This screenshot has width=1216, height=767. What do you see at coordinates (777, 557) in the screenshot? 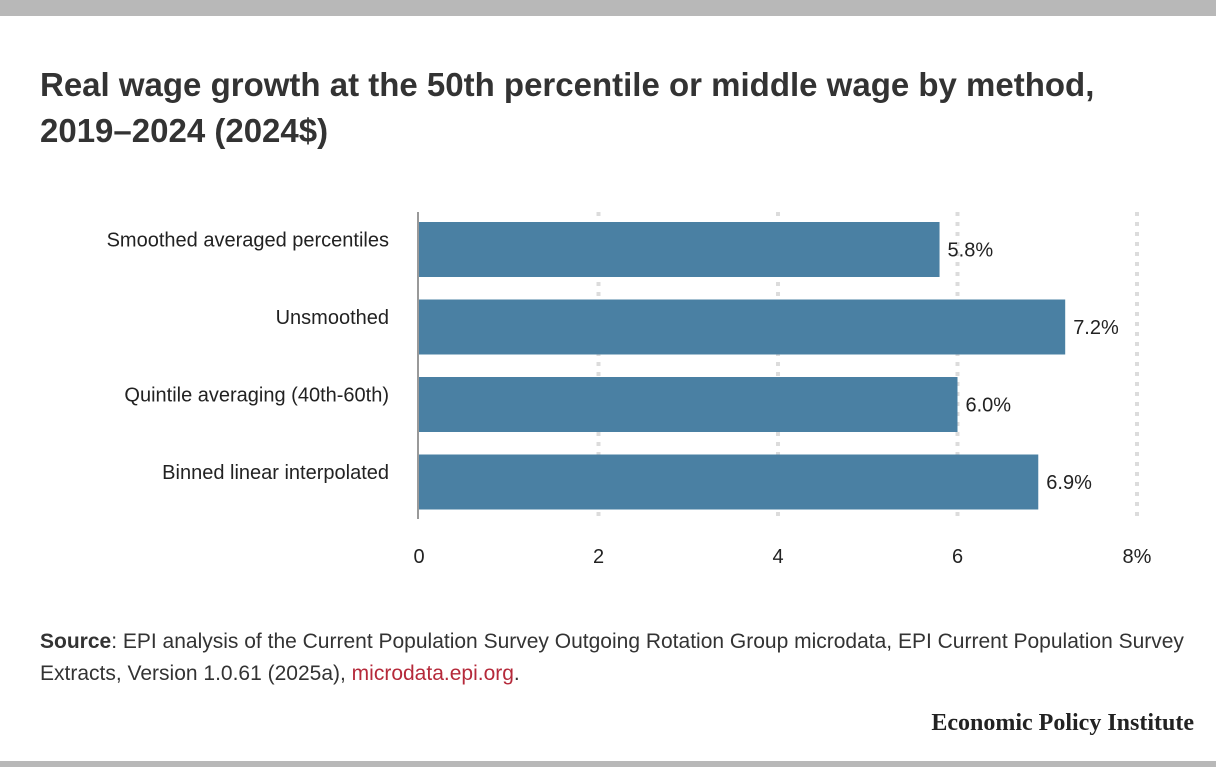
I see `x-tick-label: 4` at bounding box center [777, 557].